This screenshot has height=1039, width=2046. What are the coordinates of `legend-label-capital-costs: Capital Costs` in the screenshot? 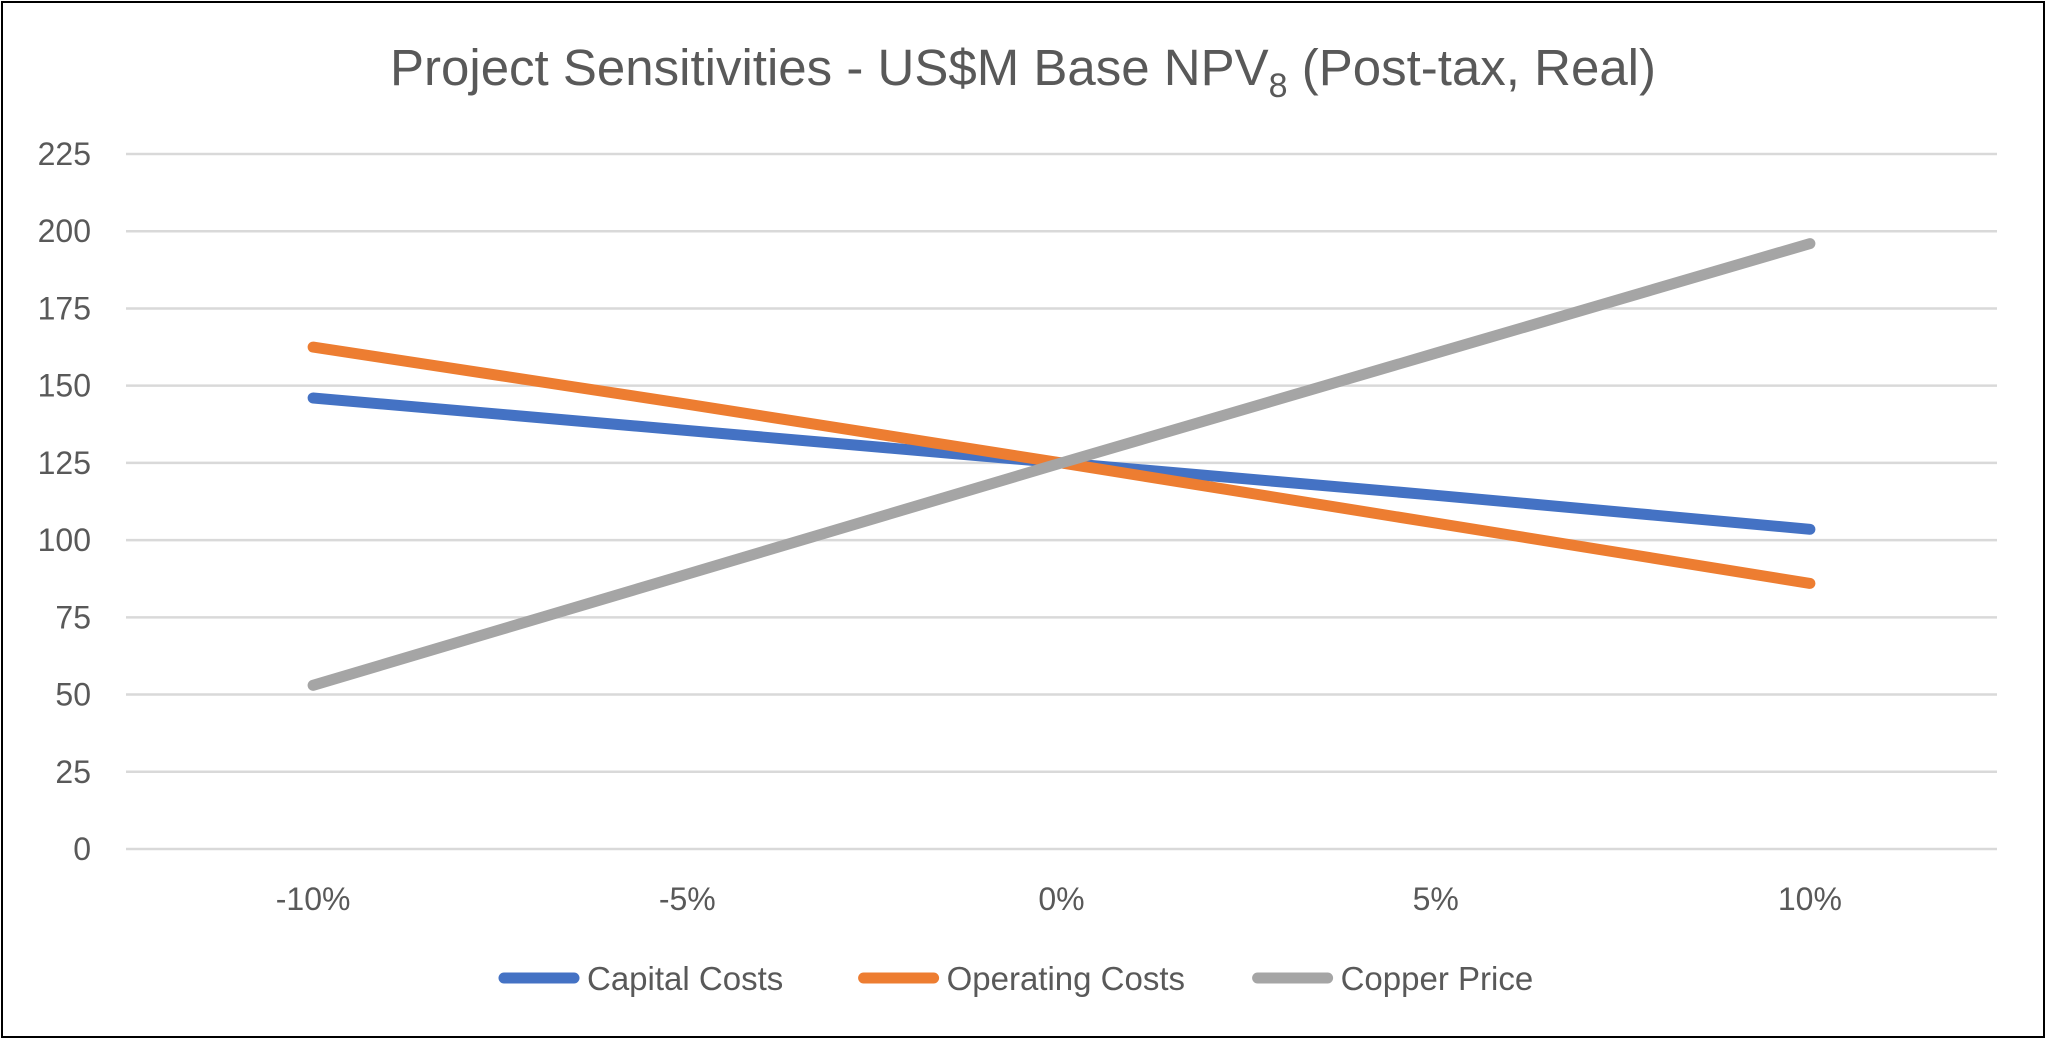 It's located at (685, 978).